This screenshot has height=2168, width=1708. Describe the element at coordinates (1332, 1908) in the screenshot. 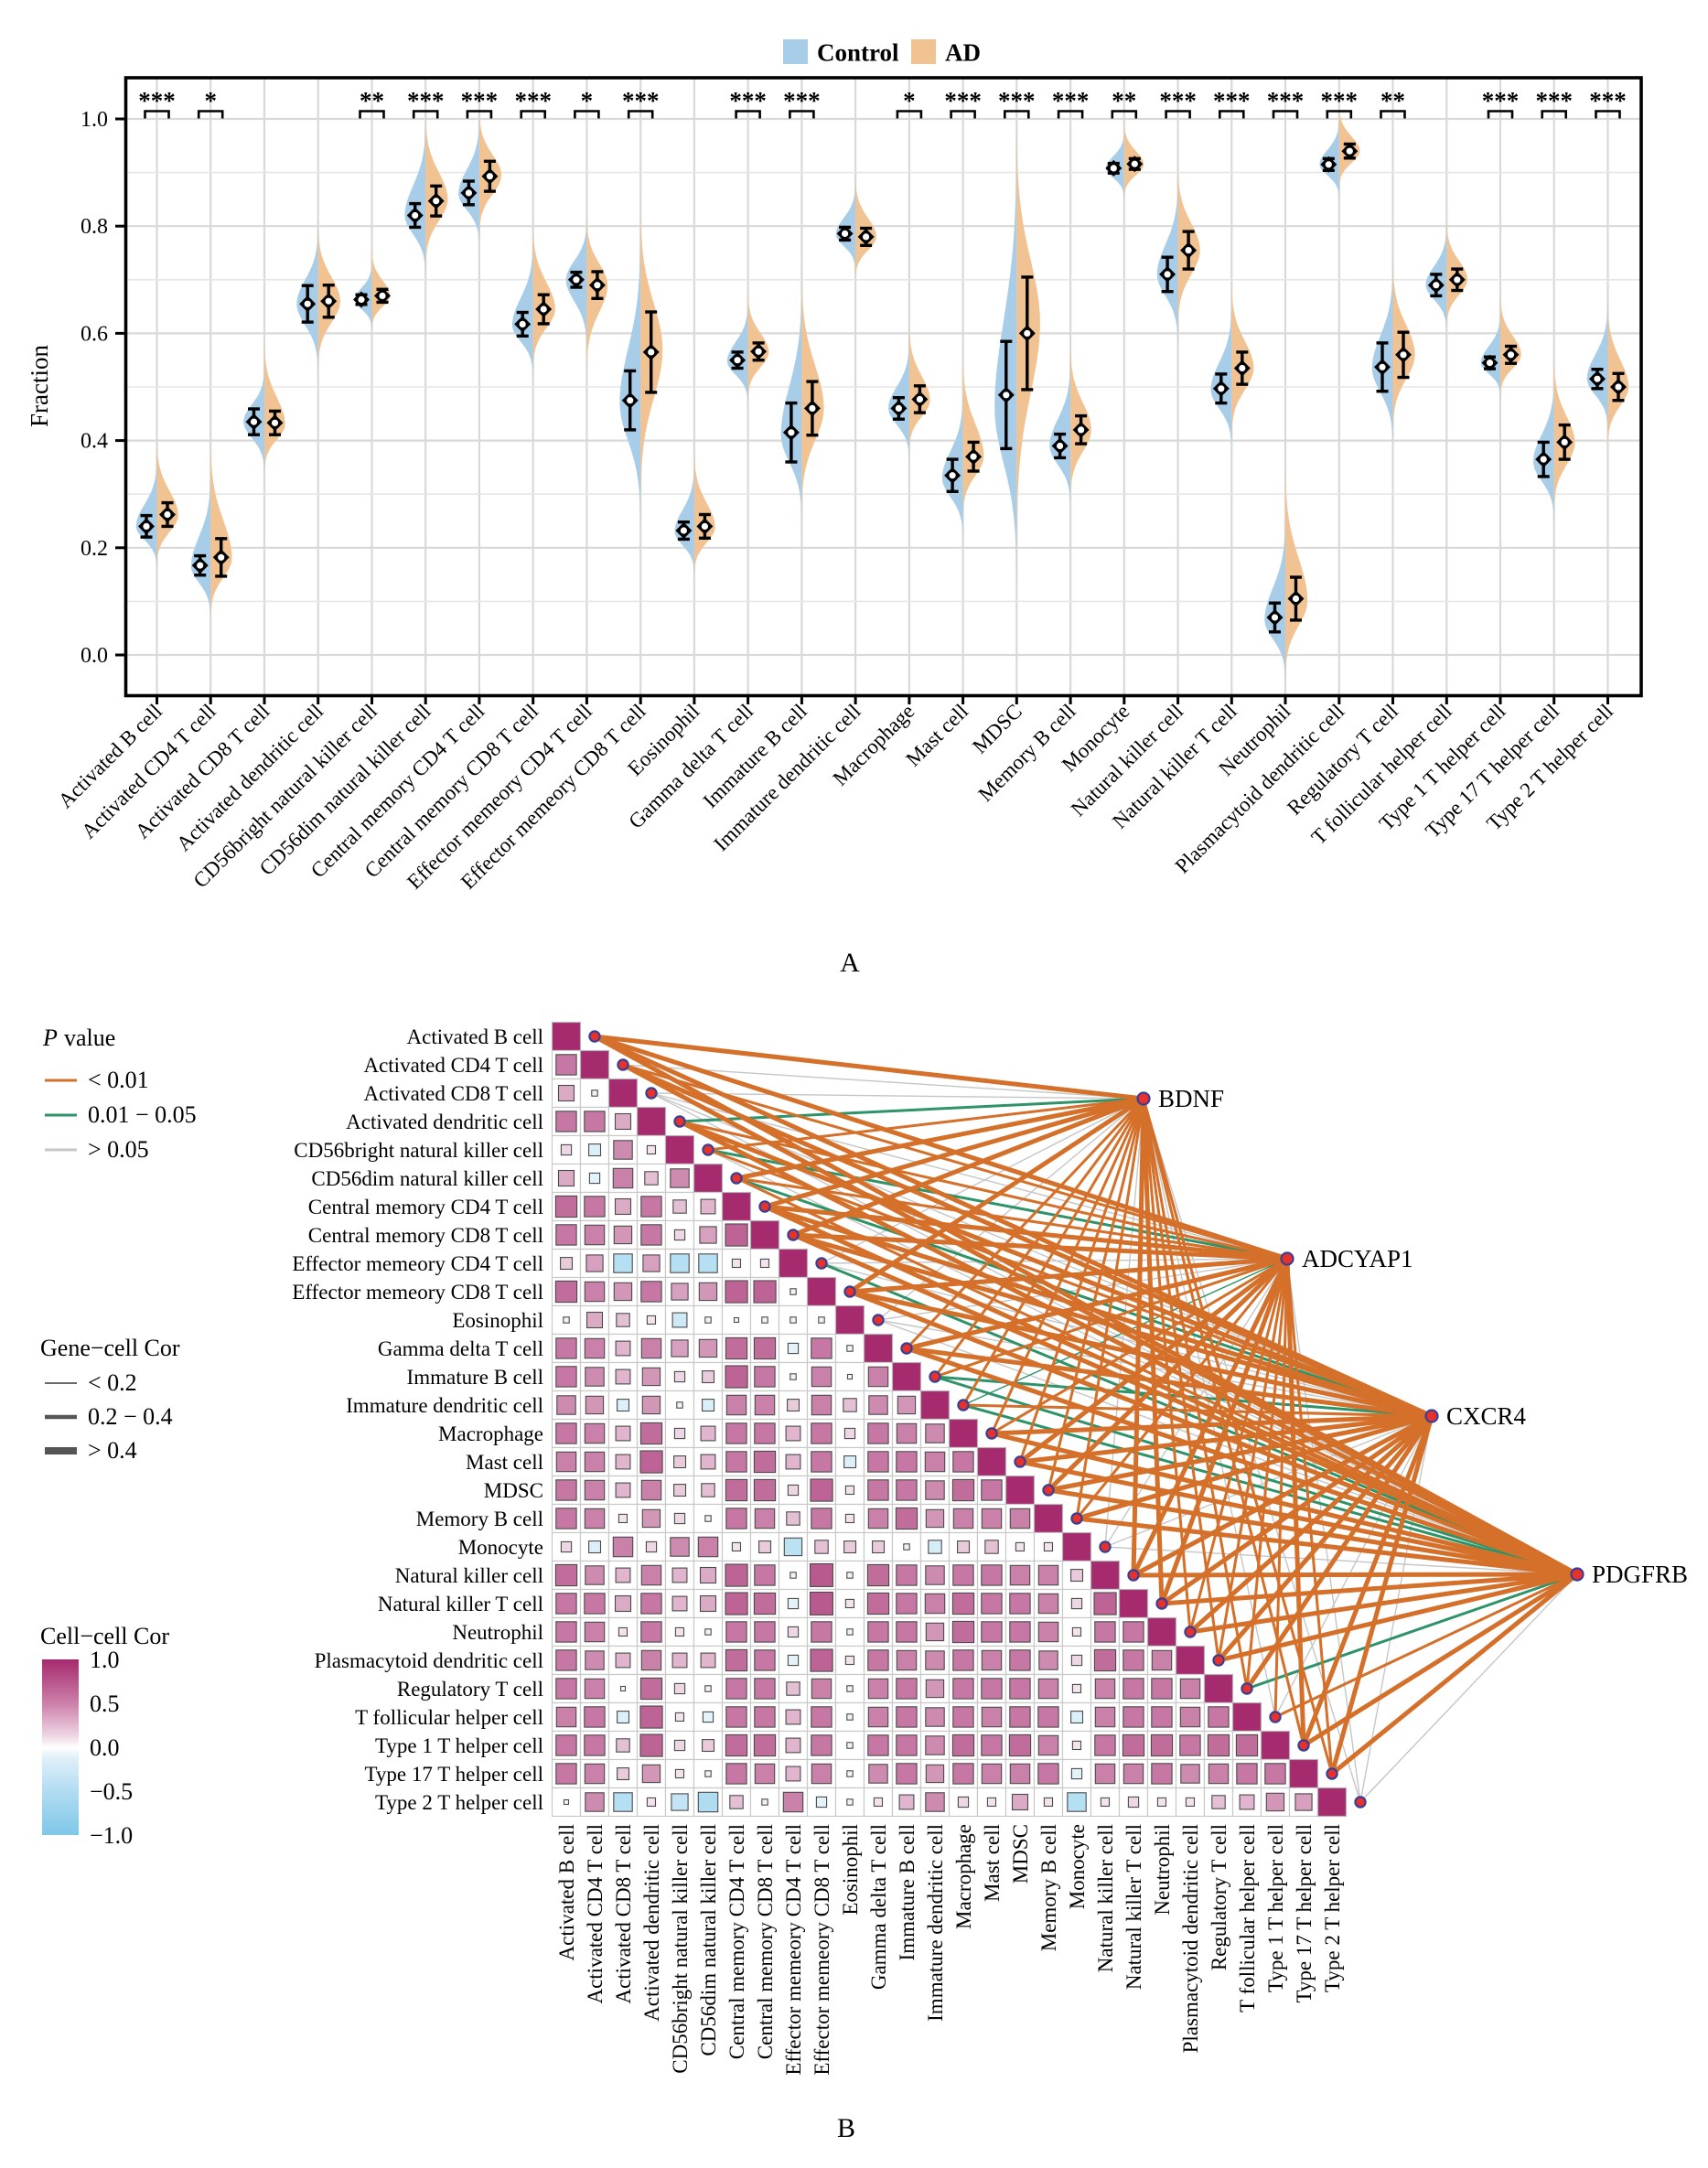

I see `heatmap-column-label: Type 2 T helper cell` at that location.